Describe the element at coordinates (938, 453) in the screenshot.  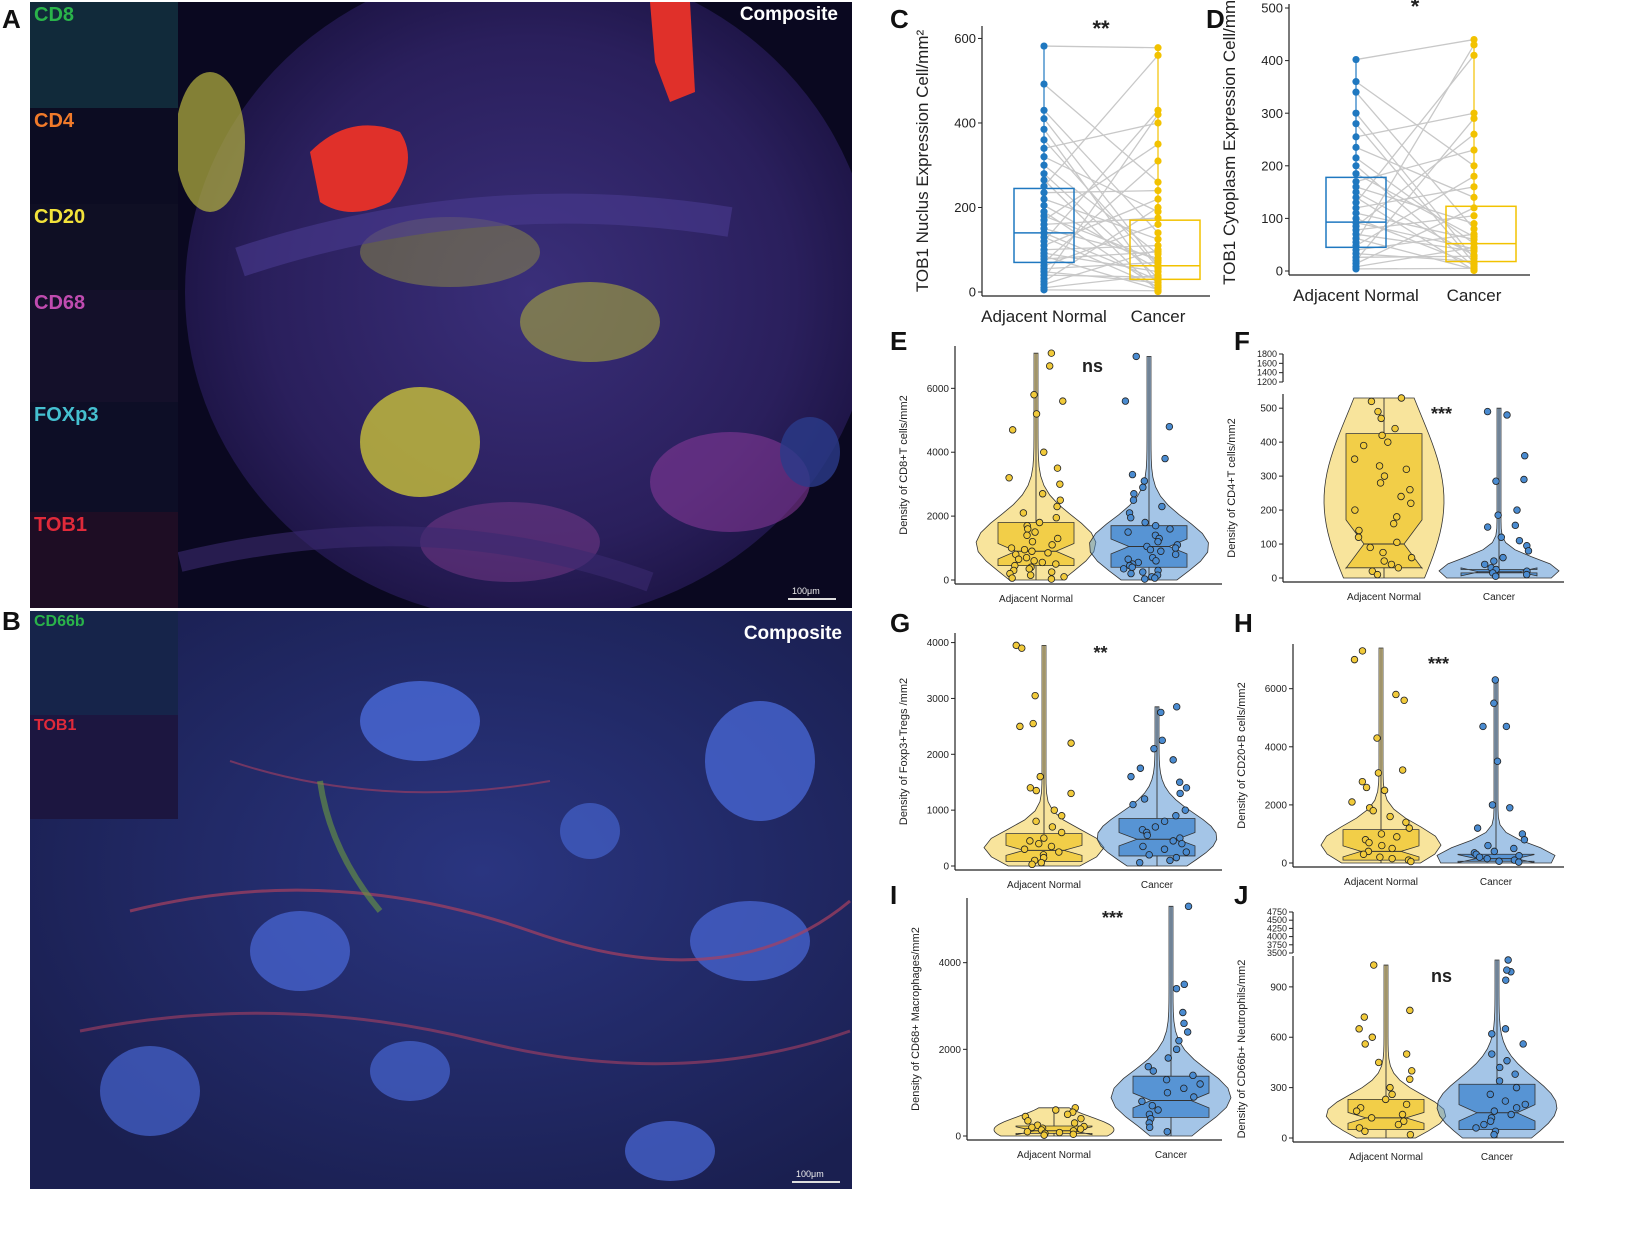
I see `y-tick-label-e-2: 4000` at that location.